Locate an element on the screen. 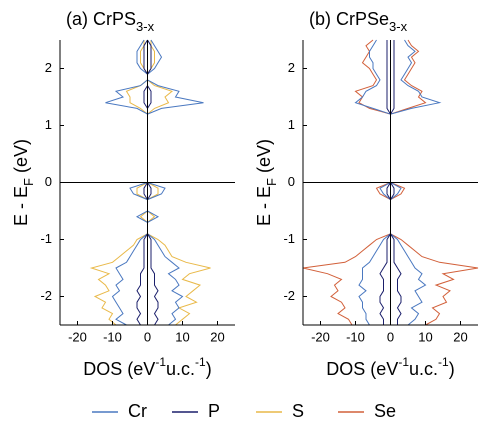  legend-label: Cr is located at coordinates (137, 411).